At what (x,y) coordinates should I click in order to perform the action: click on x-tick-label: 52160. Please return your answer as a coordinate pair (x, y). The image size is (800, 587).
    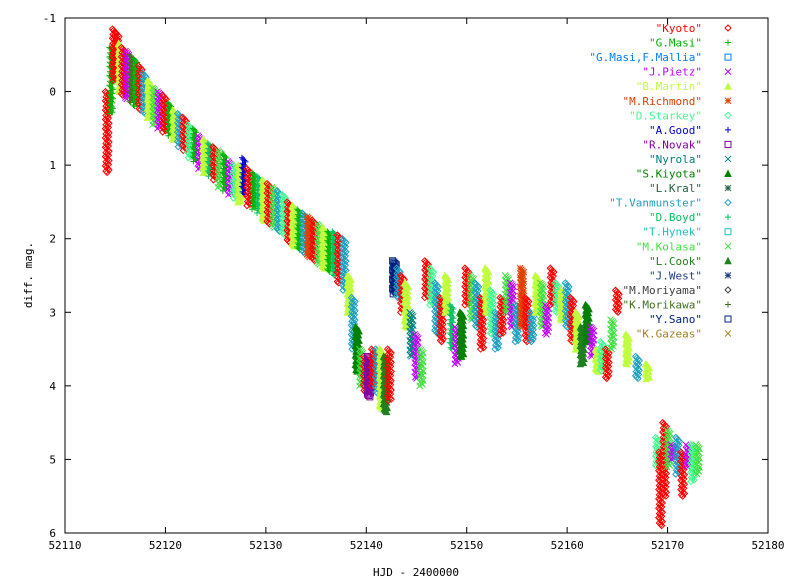
    Looking at the image, I should click on (567, 545).